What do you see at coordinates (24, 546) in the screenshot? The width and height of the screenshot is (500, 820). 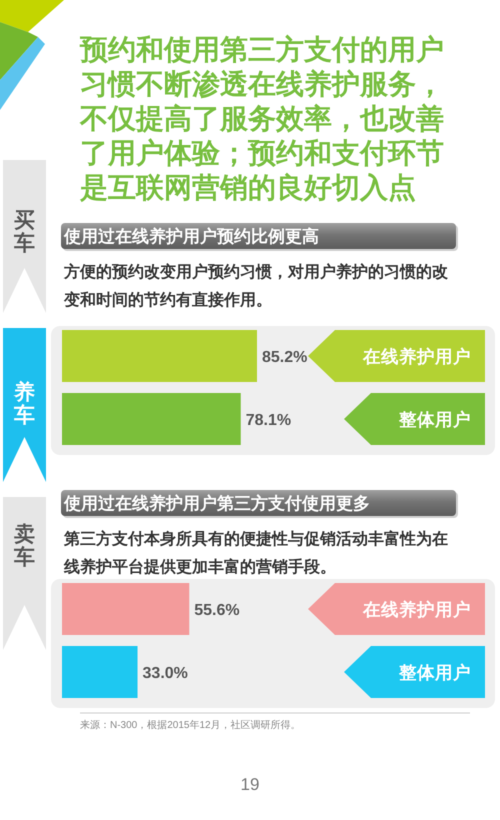 I see `text: 卖车` at bounding box center [24, 546].